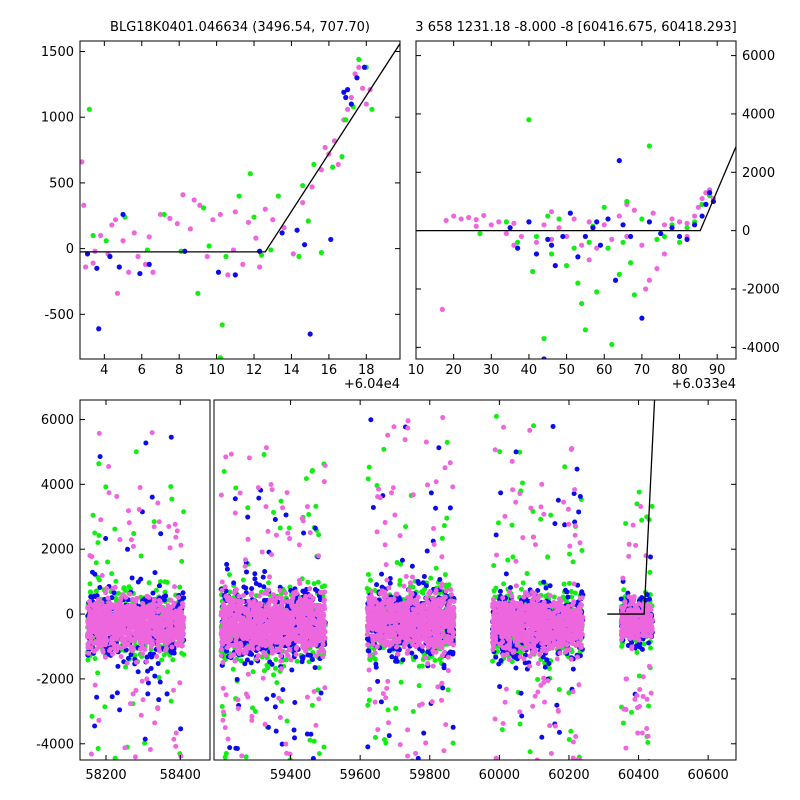  Describe the element at coordinates (761, 289) in the screenshot. I see `tr-y-tick-label: -2000` at that location.